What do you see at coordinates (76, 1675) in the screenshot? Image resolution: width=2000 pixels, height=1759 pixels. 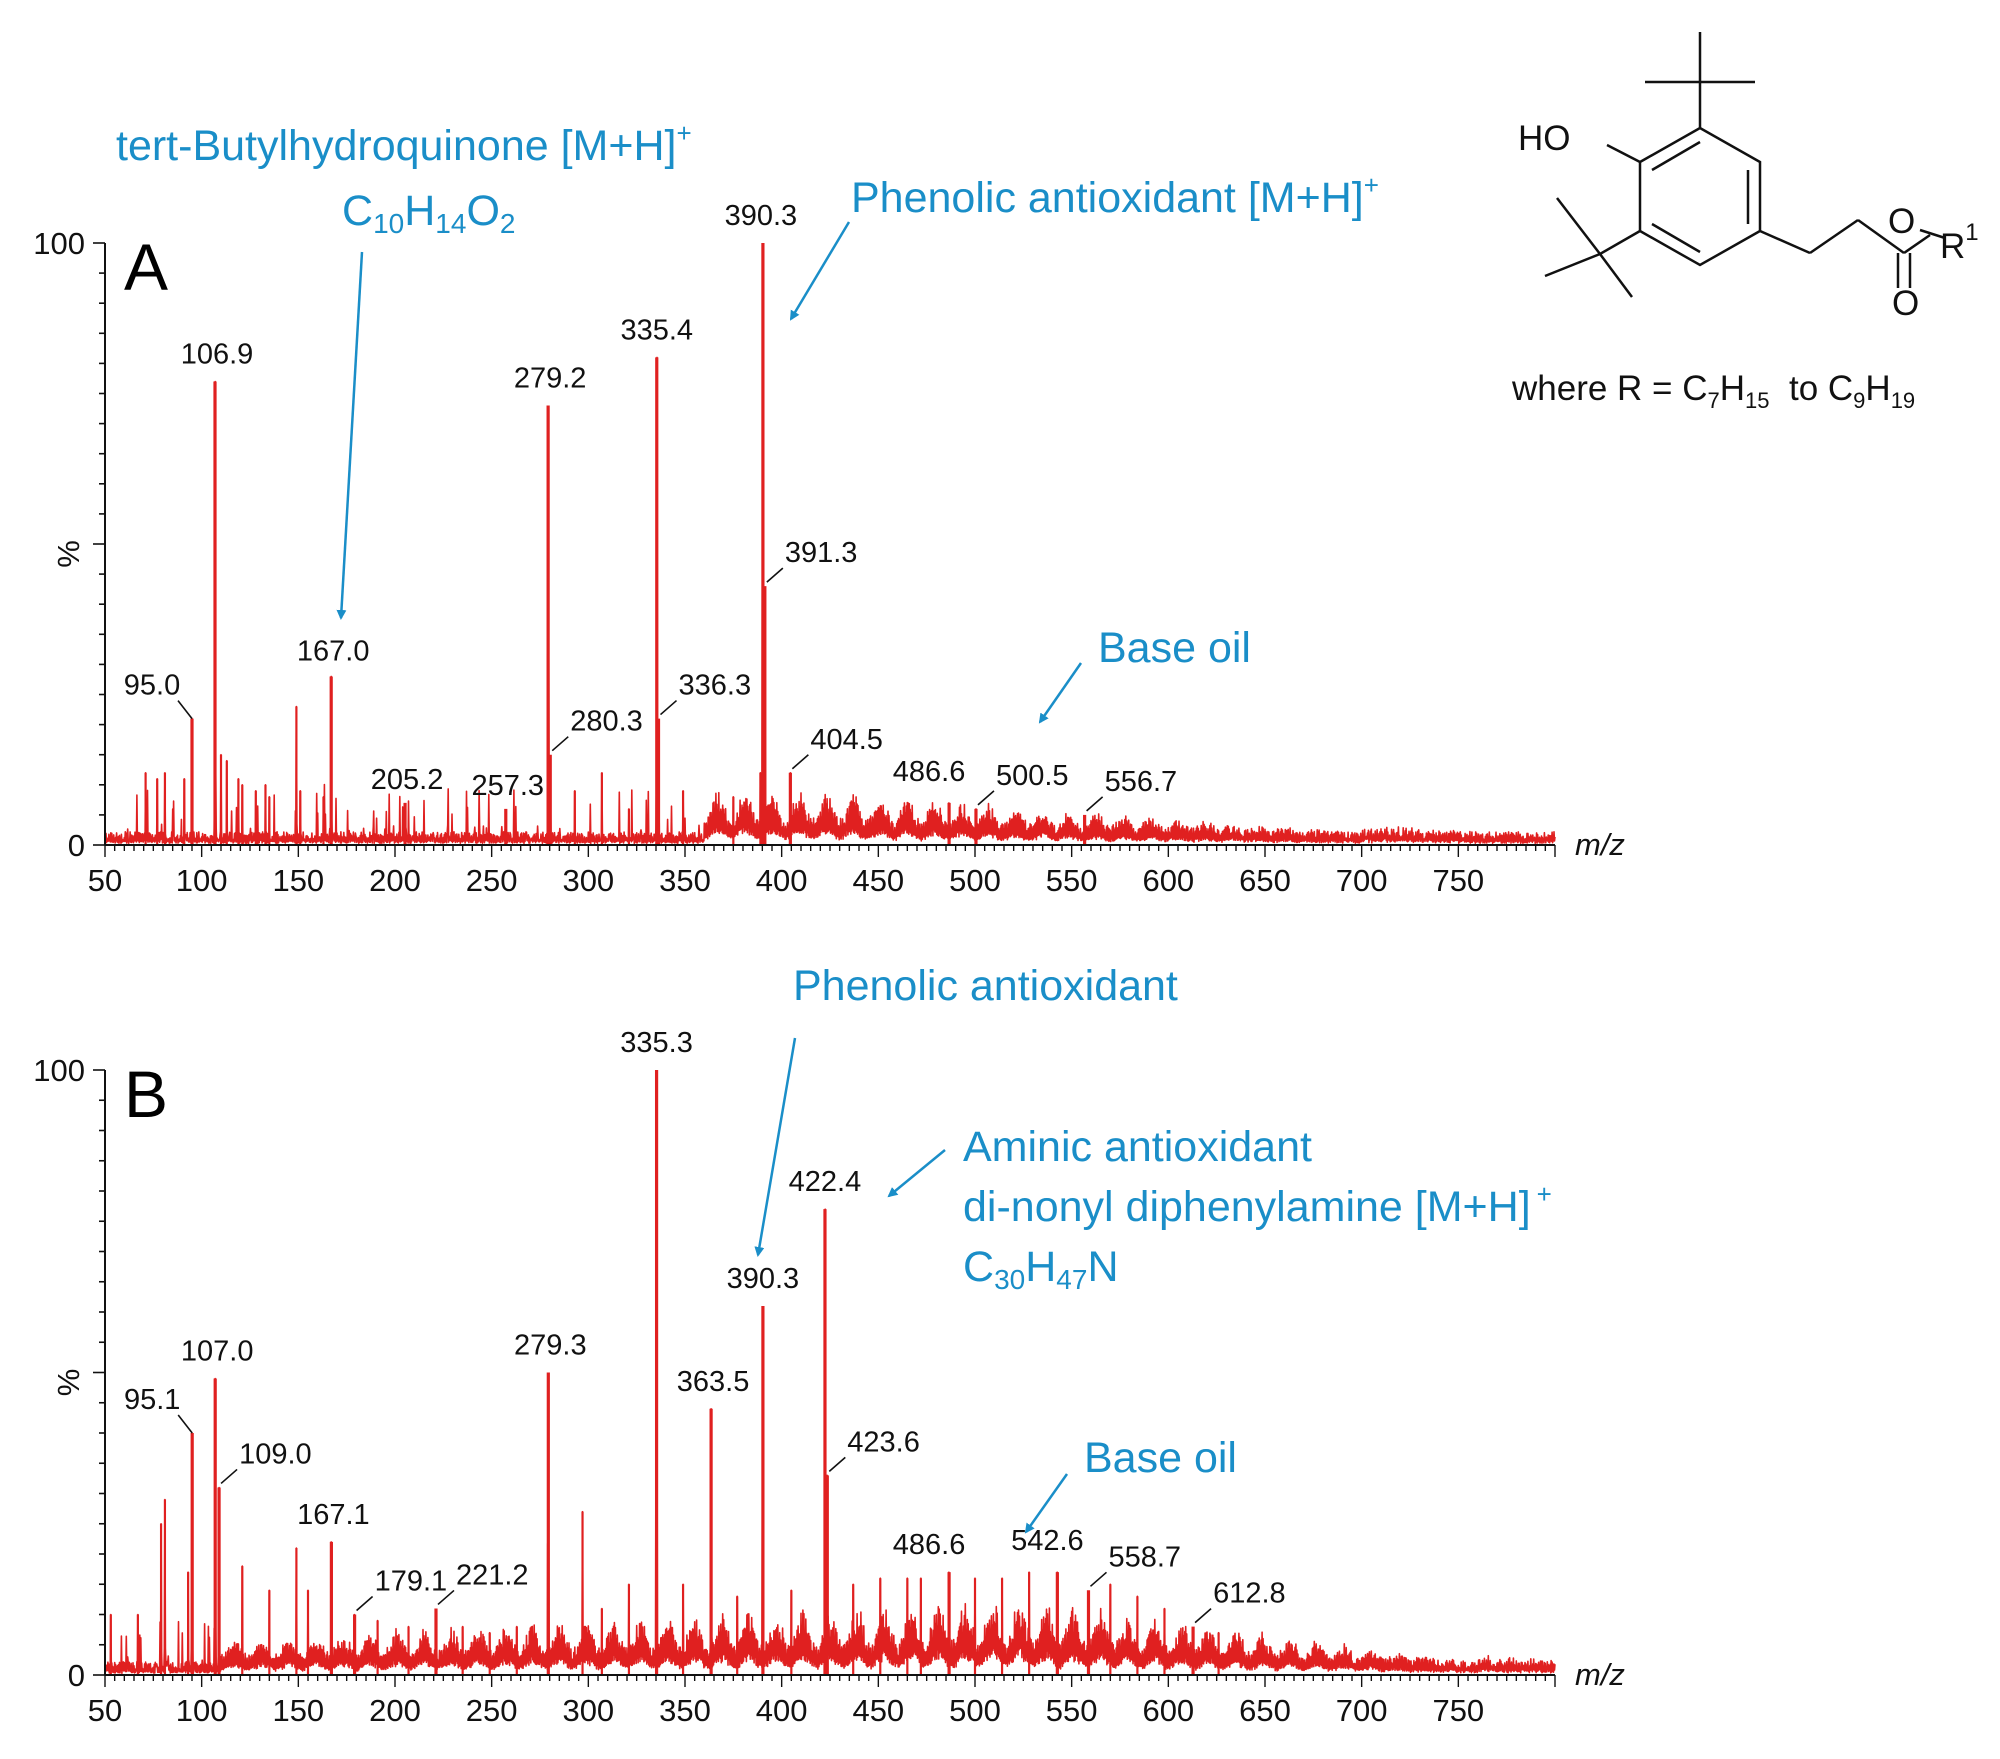 I see `y-tick-label-b: 0` at bounding box center [76, 1675].